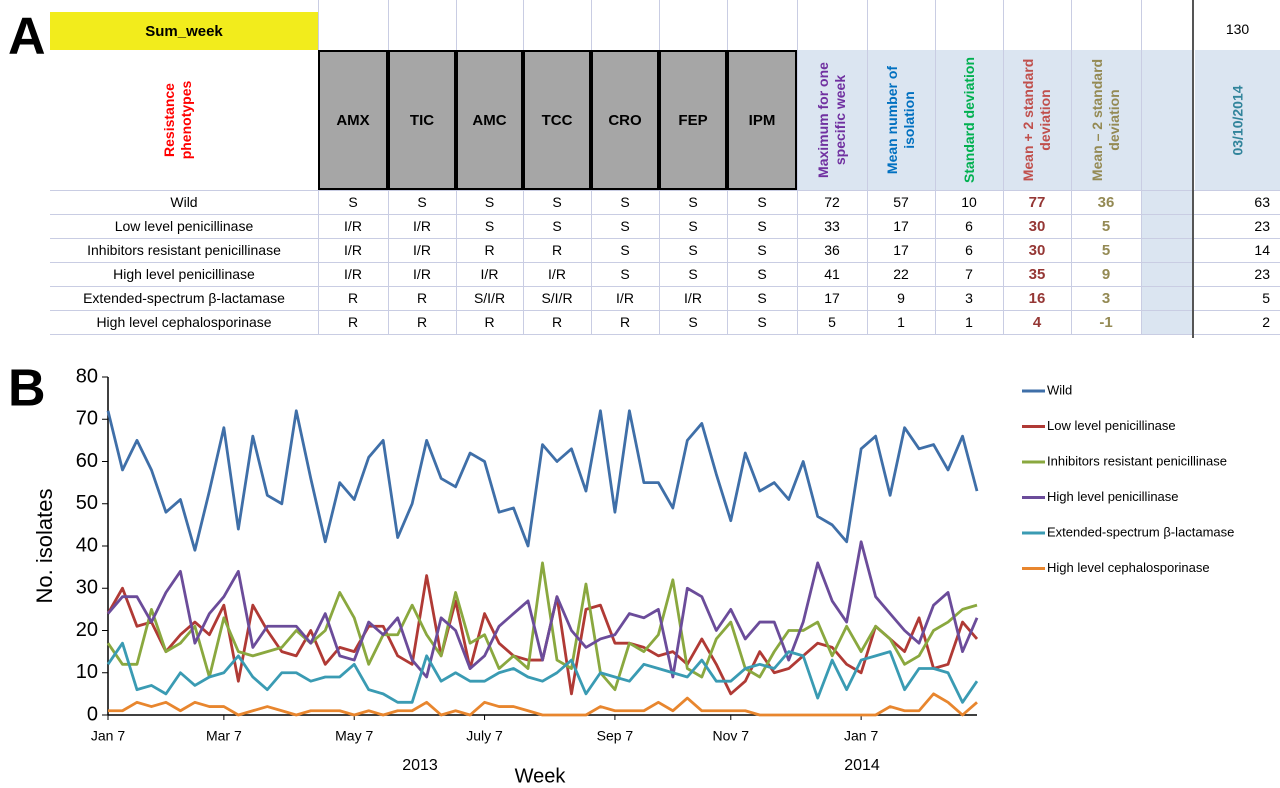  Describe the element at coordinates (420, 765) in the screenshot. I see `year-label: 2013` at that location.